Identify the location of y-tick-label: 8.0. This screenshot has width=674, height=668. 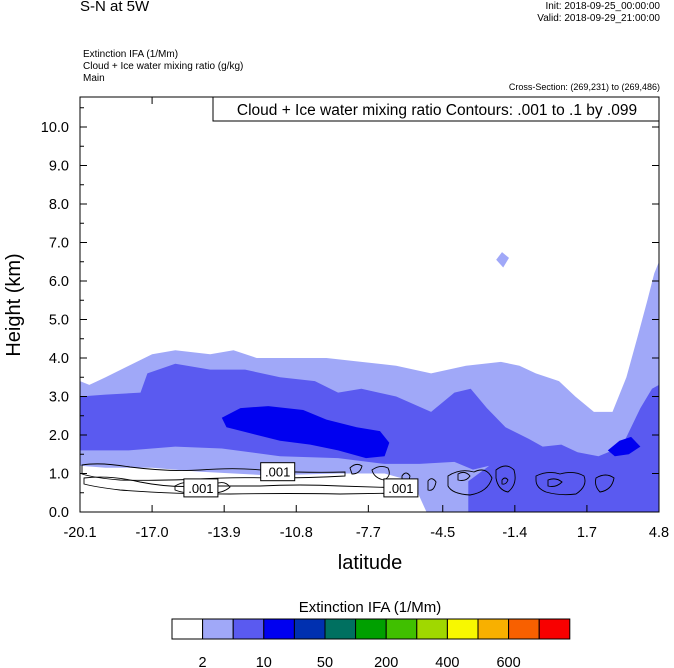
(59, 205).